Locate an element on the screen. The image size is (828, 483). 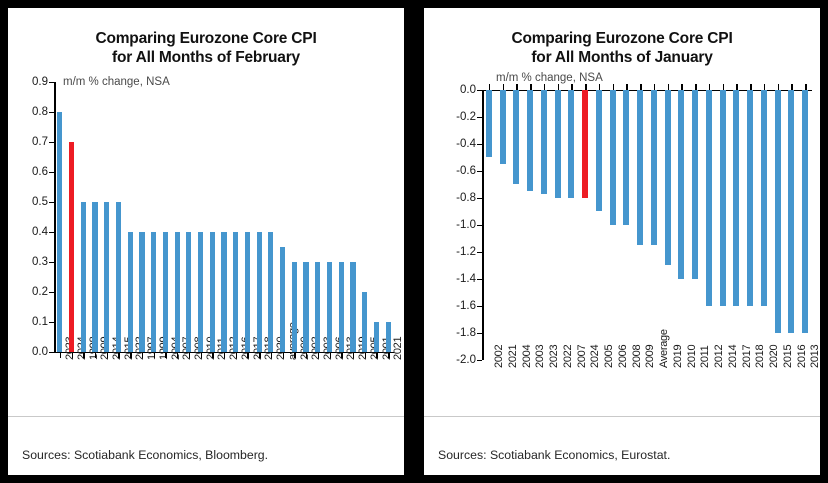
x-axis-tick-label: 2006 is located at coordinates (622, 356).